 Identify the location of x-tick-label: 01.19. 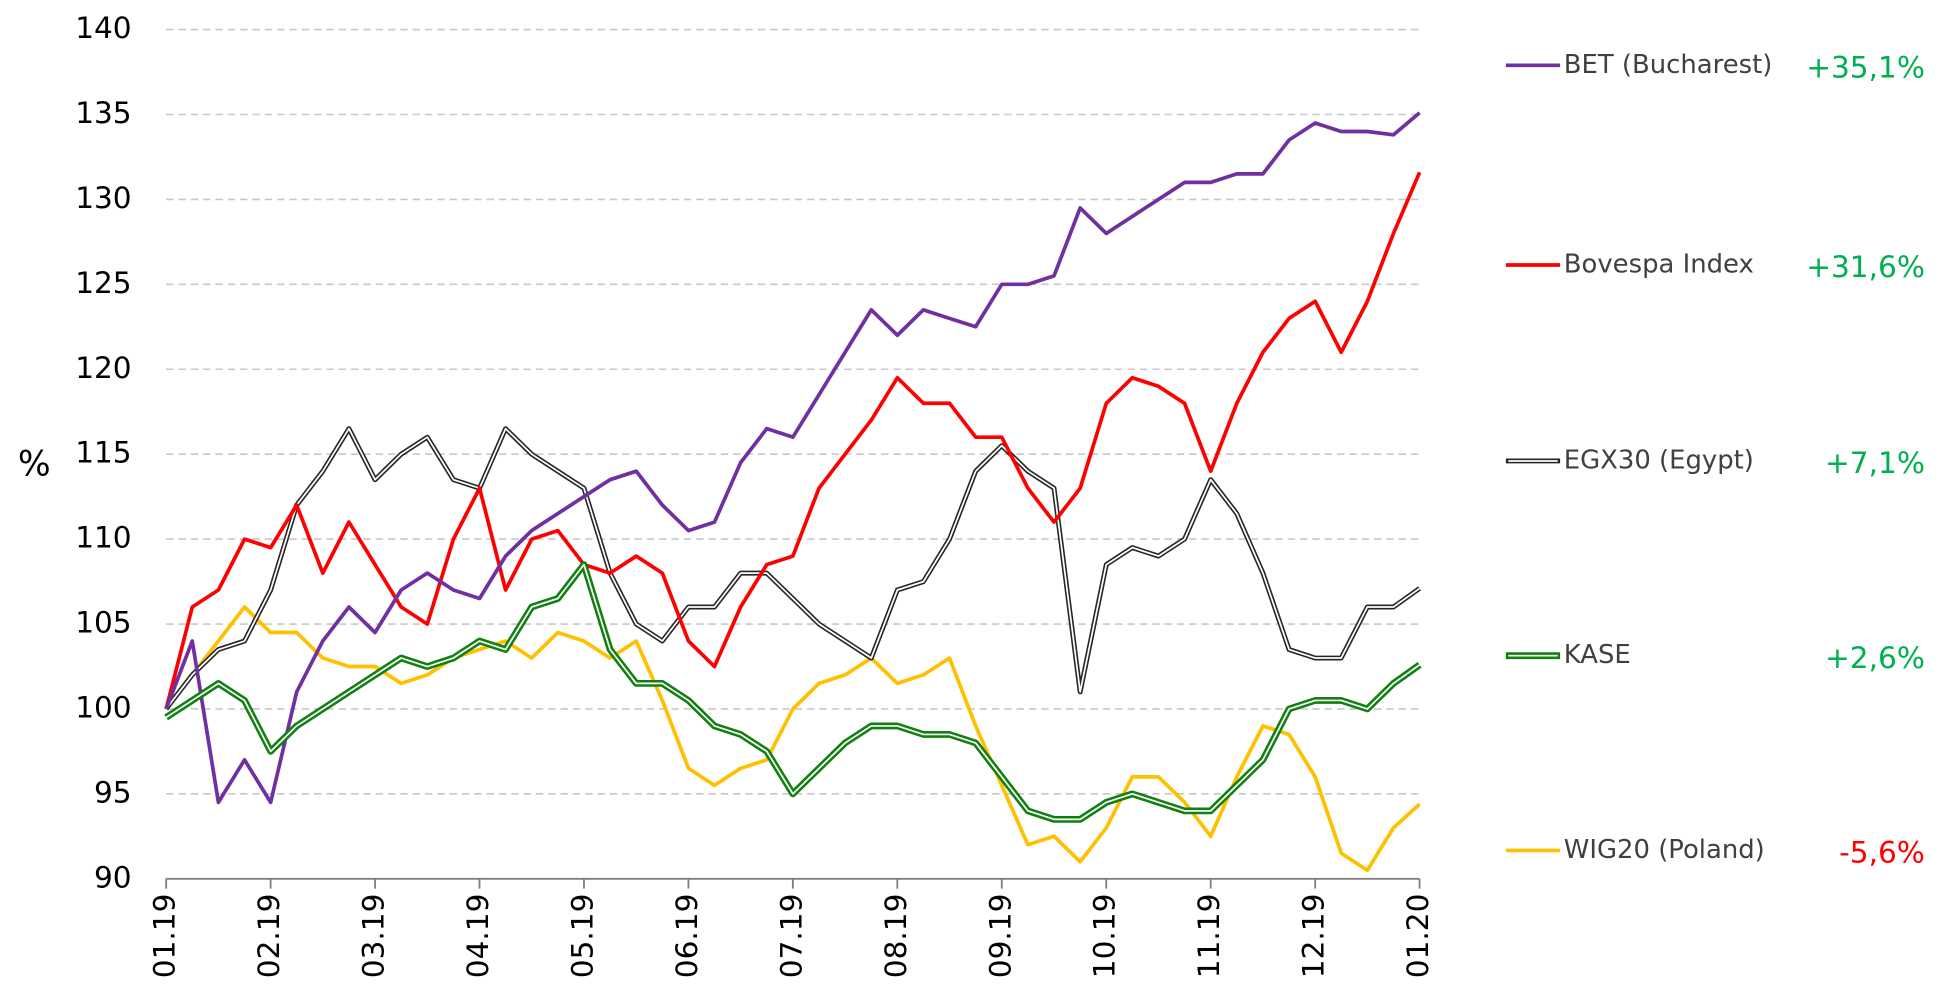
(165, 936).